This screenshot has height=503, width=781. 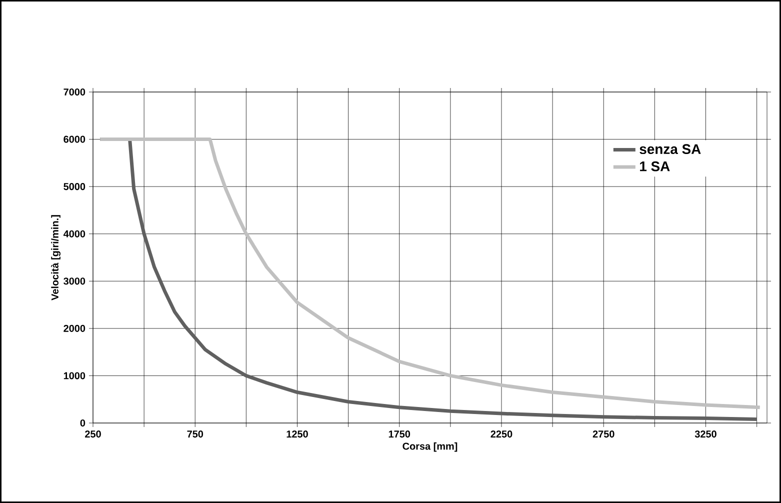 I want to click on x-tick-label: 1750, so click(x=399, y=434).